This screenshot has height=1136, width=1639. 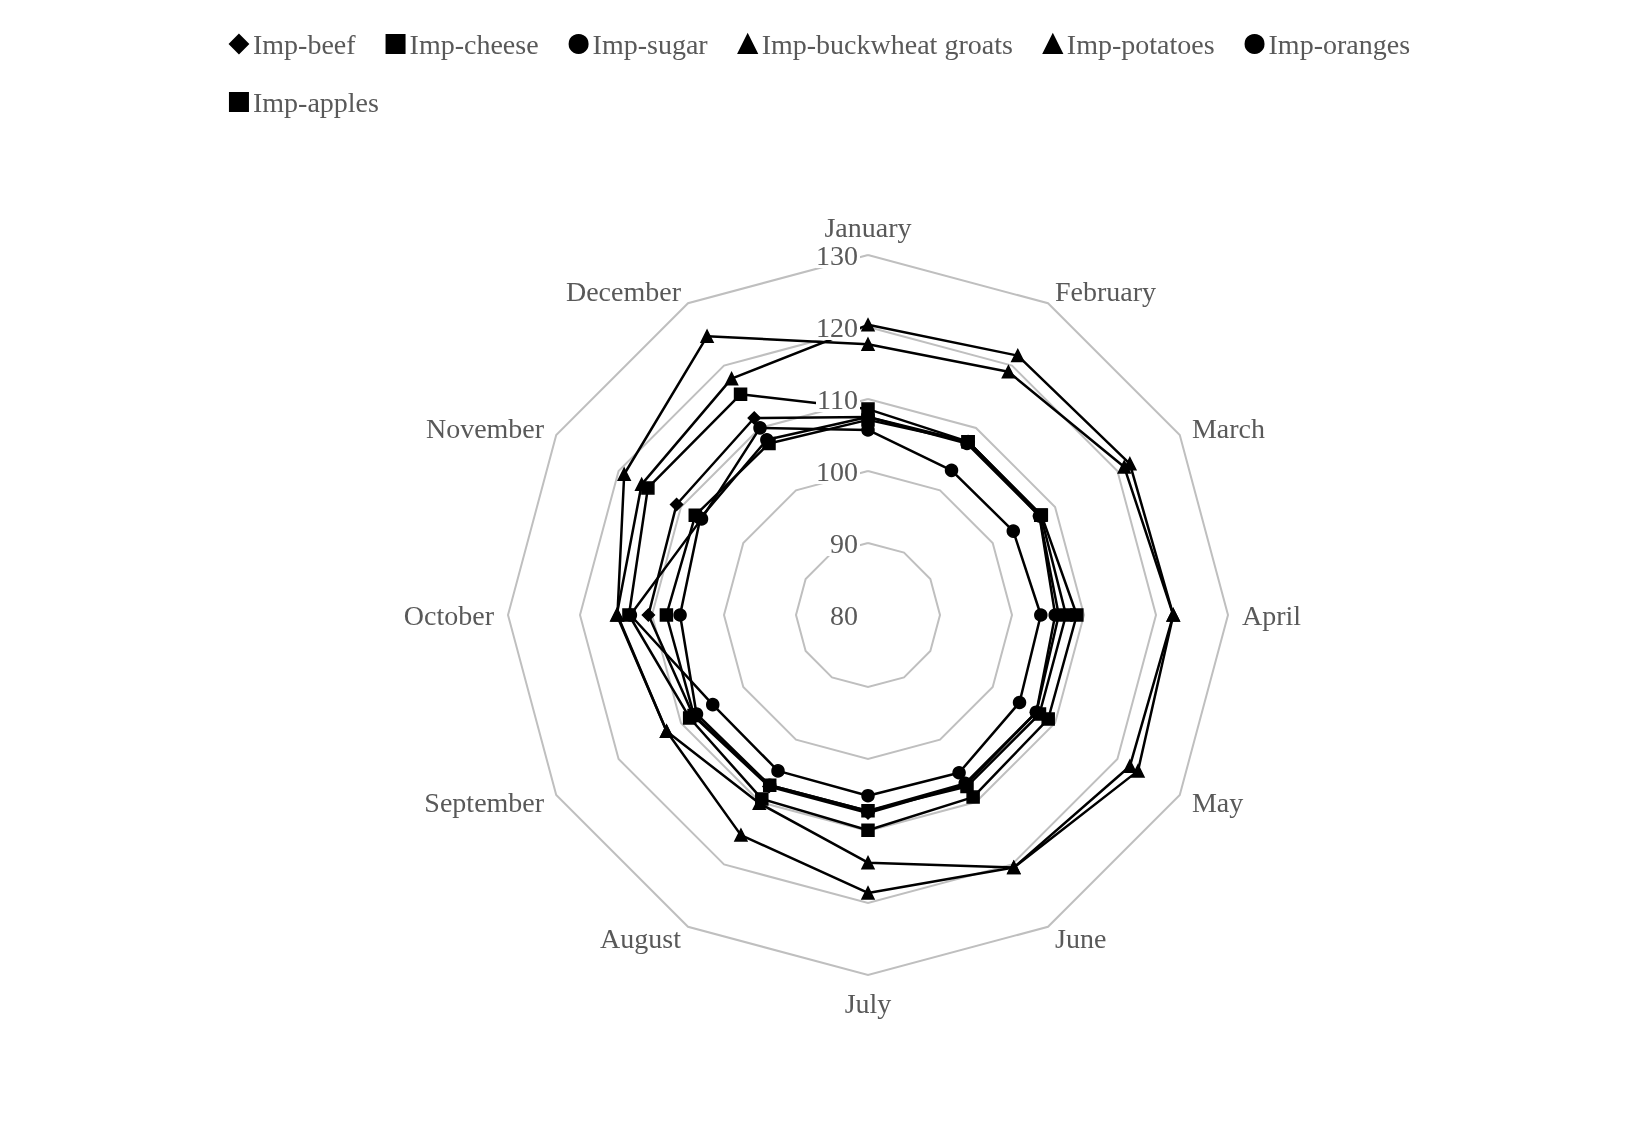 What do you see at coordinates (844, 543) in the screenshot?
I see `y-tick-label: 90` at bounding box center [844, 543].